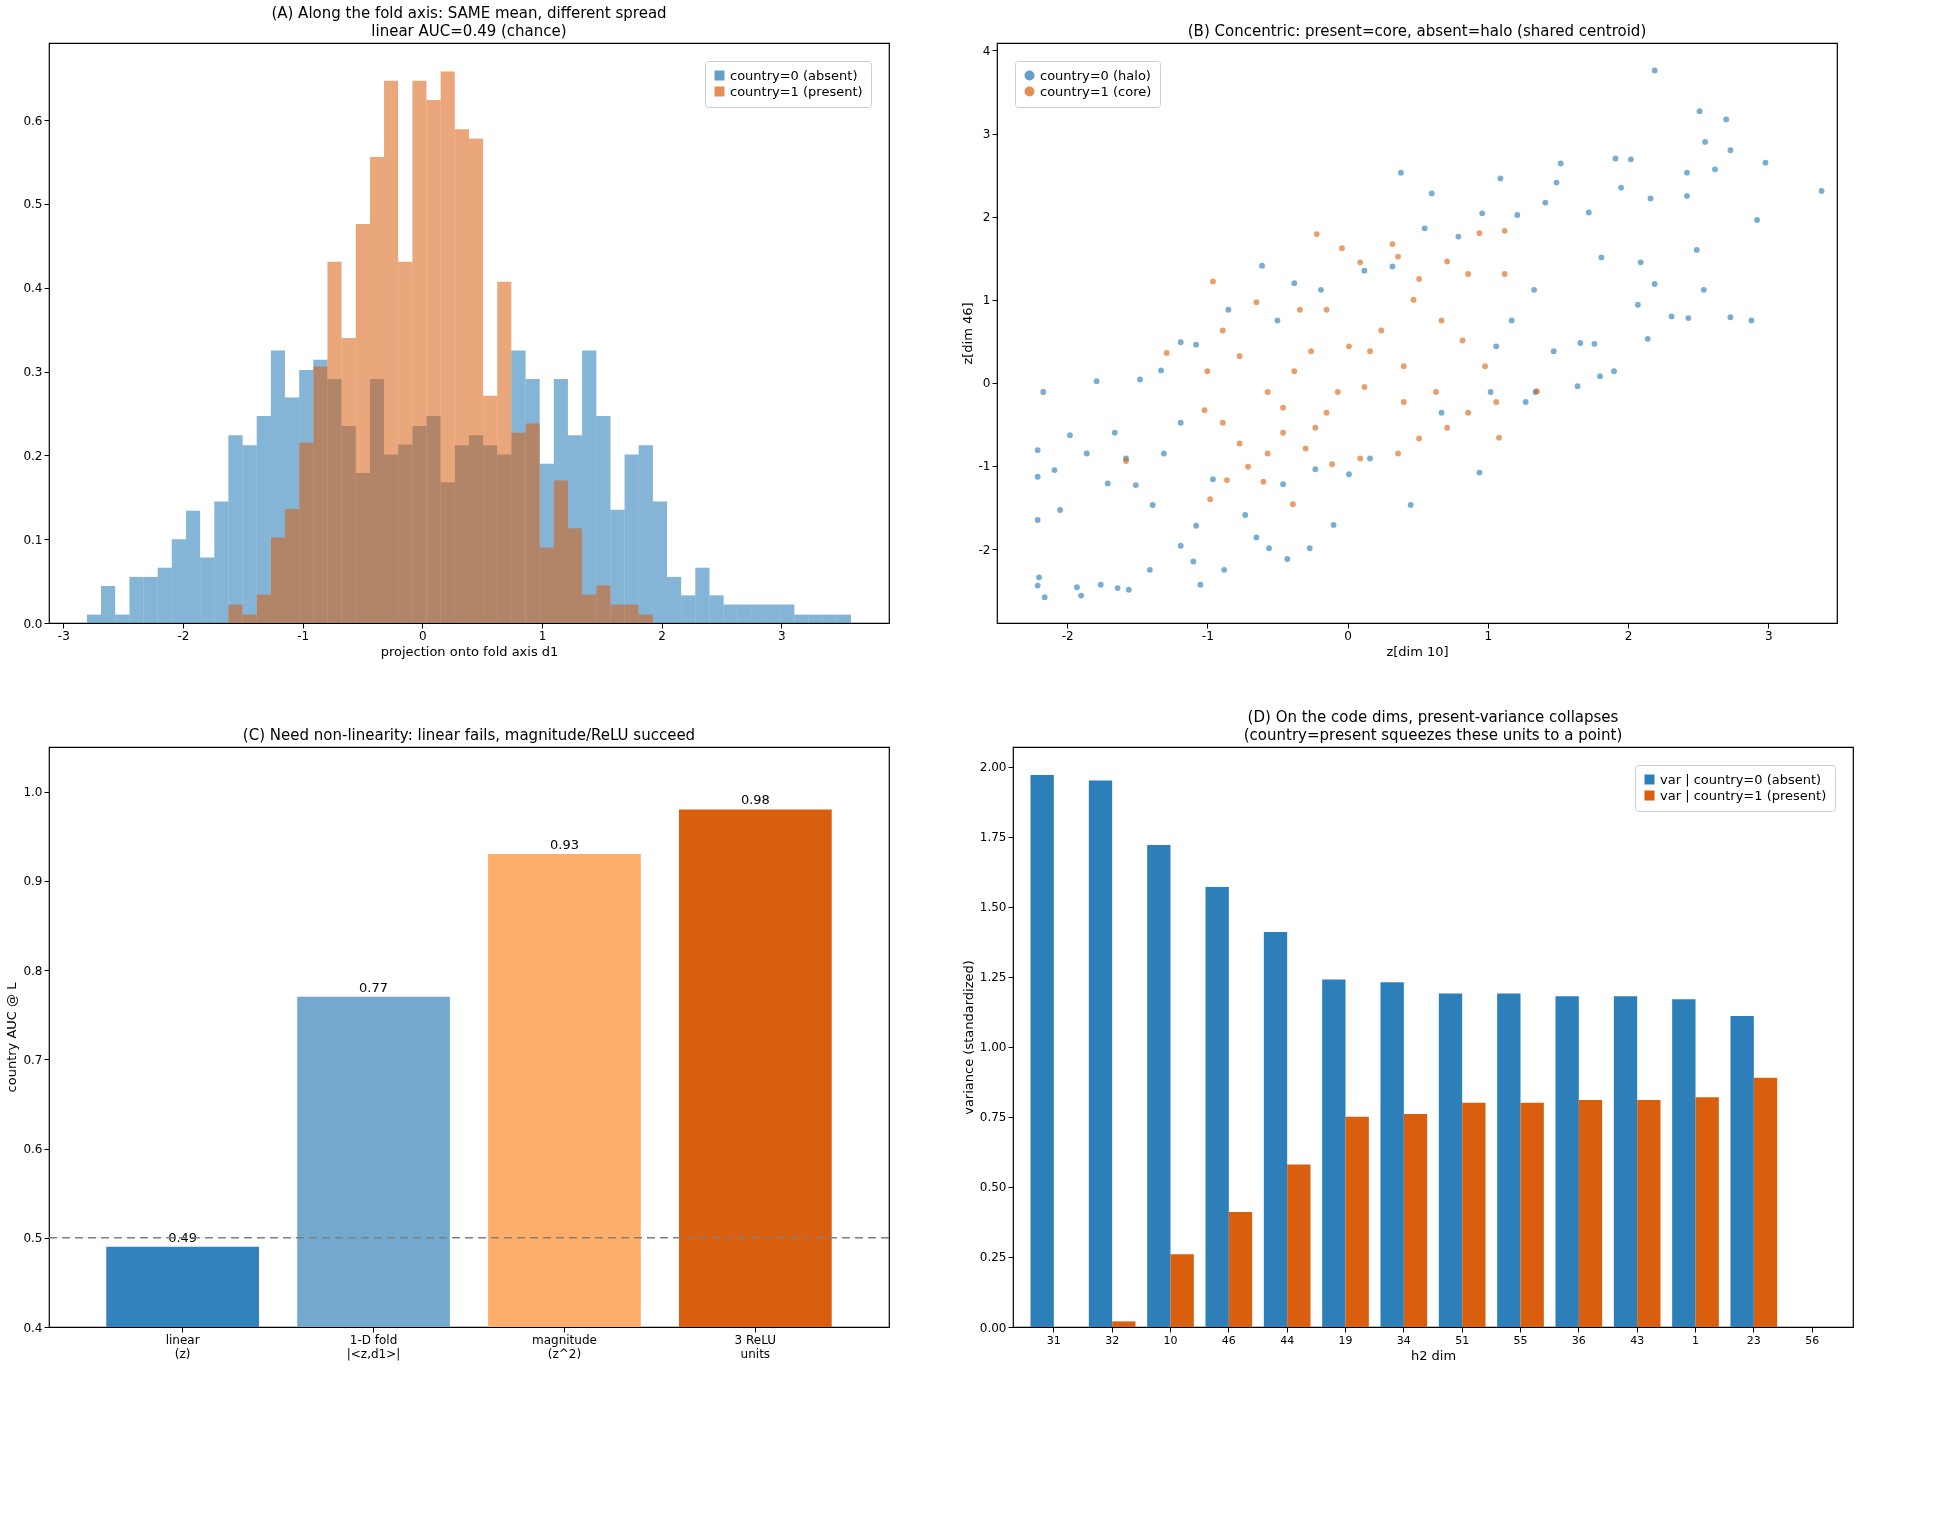  I want to click on x-tick-label: 55, so click(1520, 1340).